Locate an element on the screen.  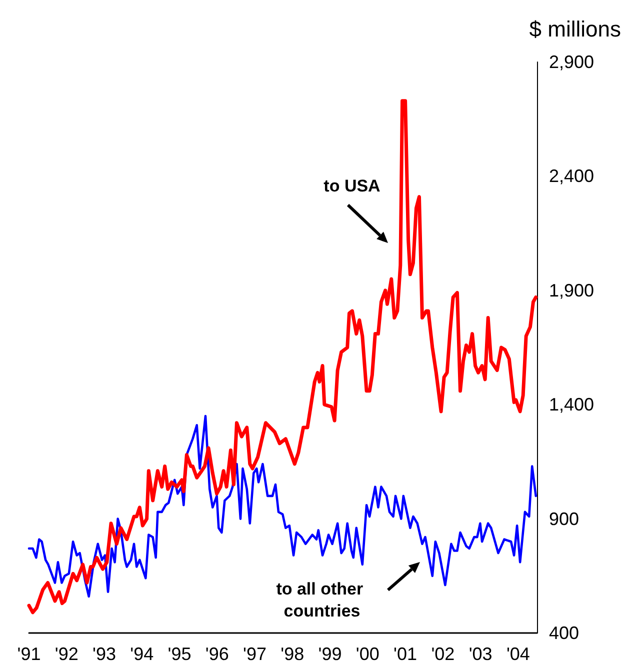
y-tick-label: 2,400 is located at coordinates (571, 176).